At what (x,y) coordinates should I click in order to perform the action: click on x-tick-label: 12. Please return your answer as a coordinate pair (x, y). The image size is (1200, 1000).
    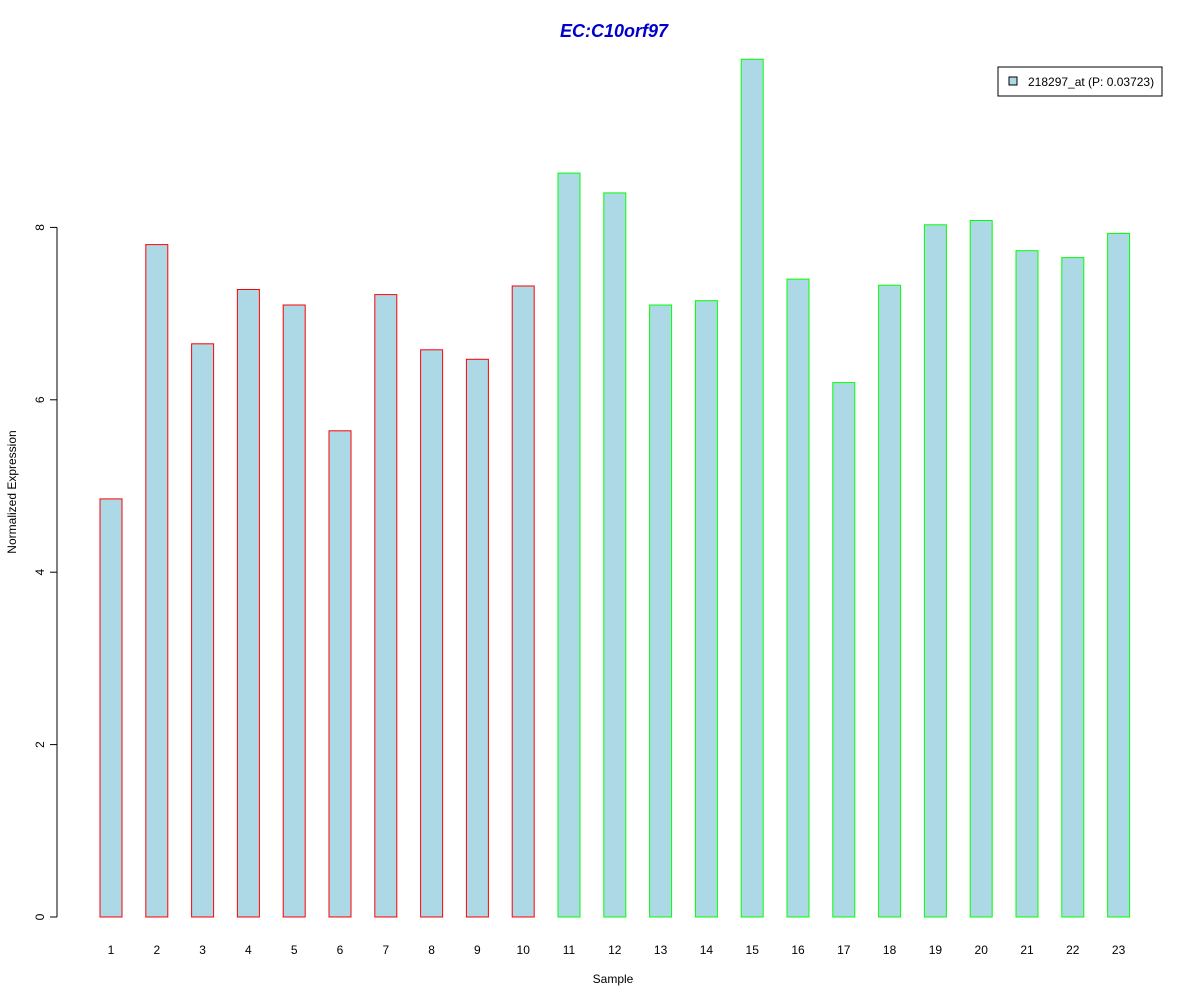
    Looking at the image, I should click on (615, 950).